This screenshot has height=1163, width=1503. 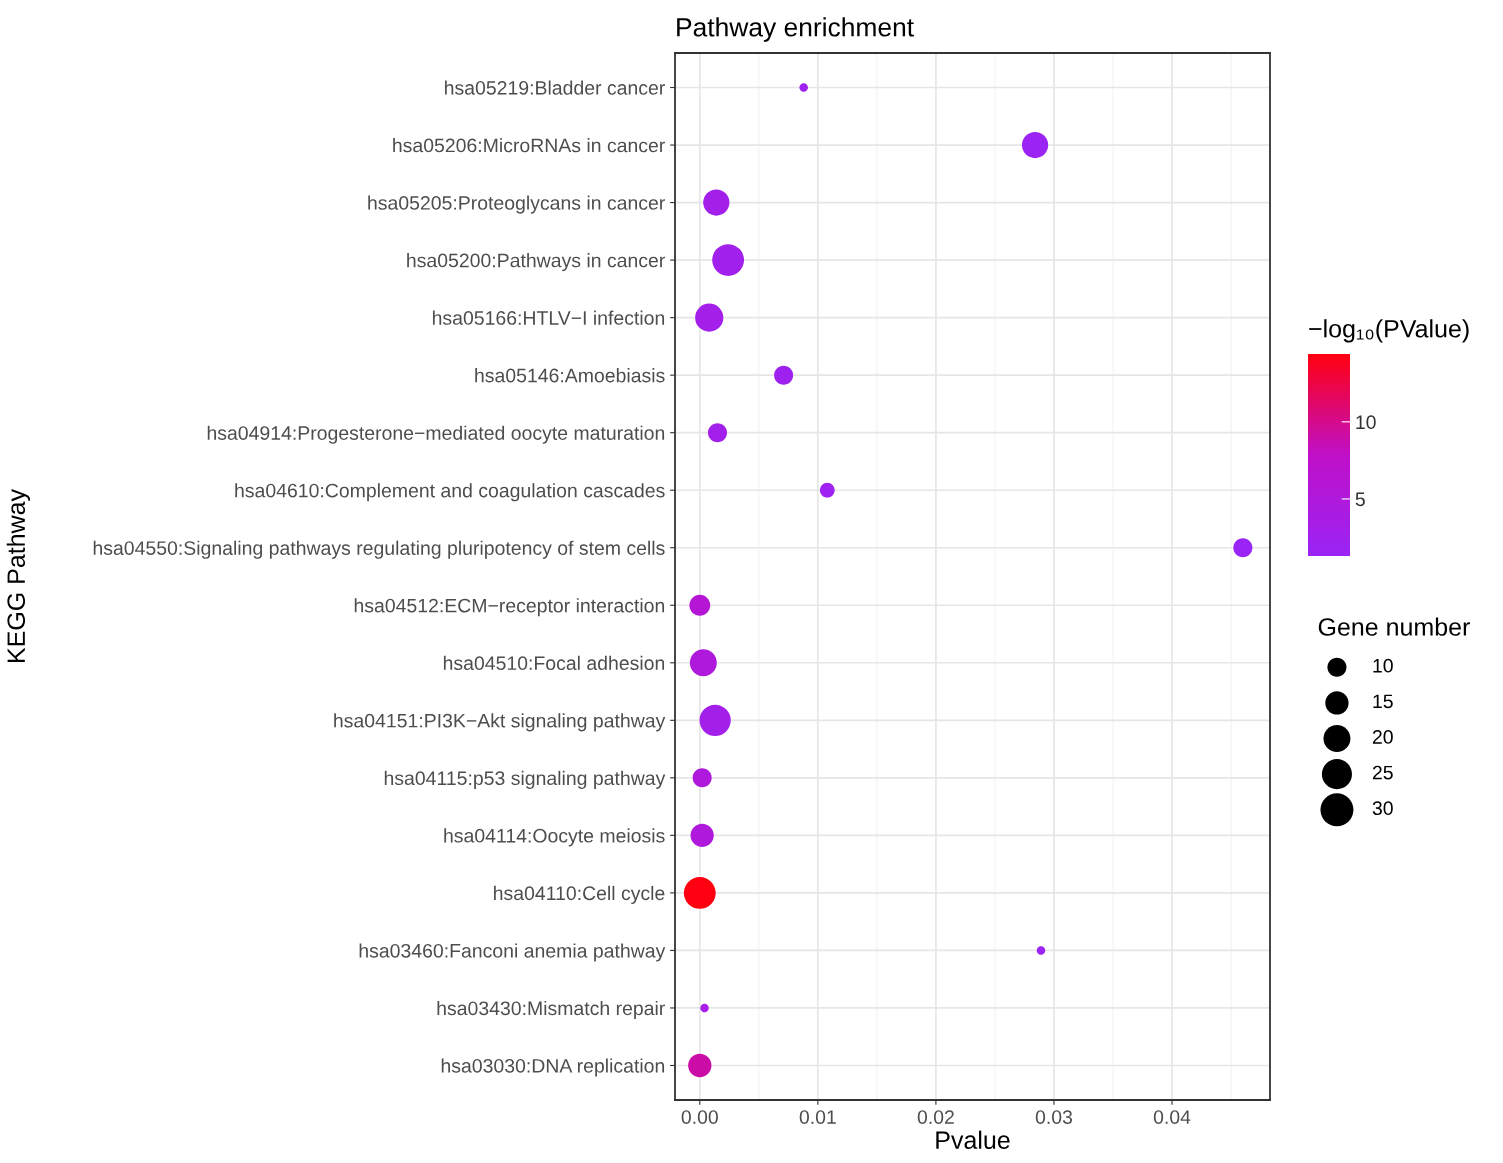 I want to click on y-tick-label: hsa05205:Proteoglycans in cancer, so click(x=516, y=204).